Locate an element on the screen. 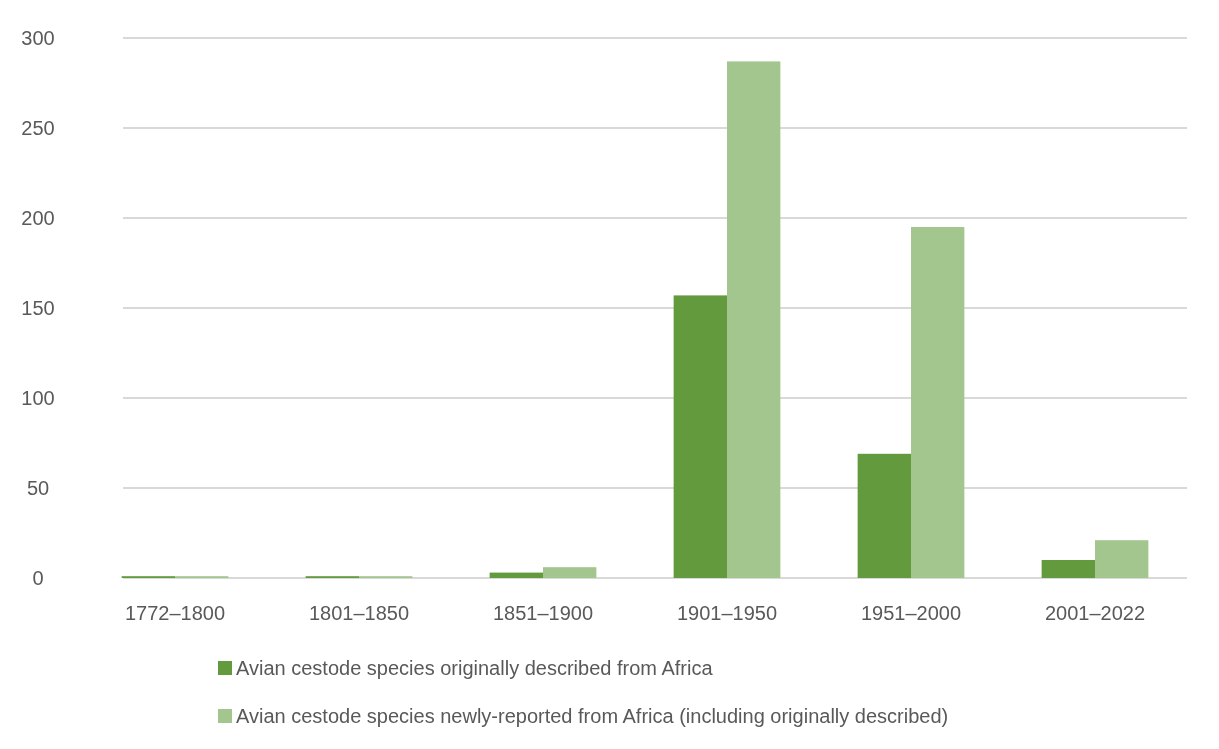  x-tick-label: 1951–2000 is located at coordinates (911, 613).